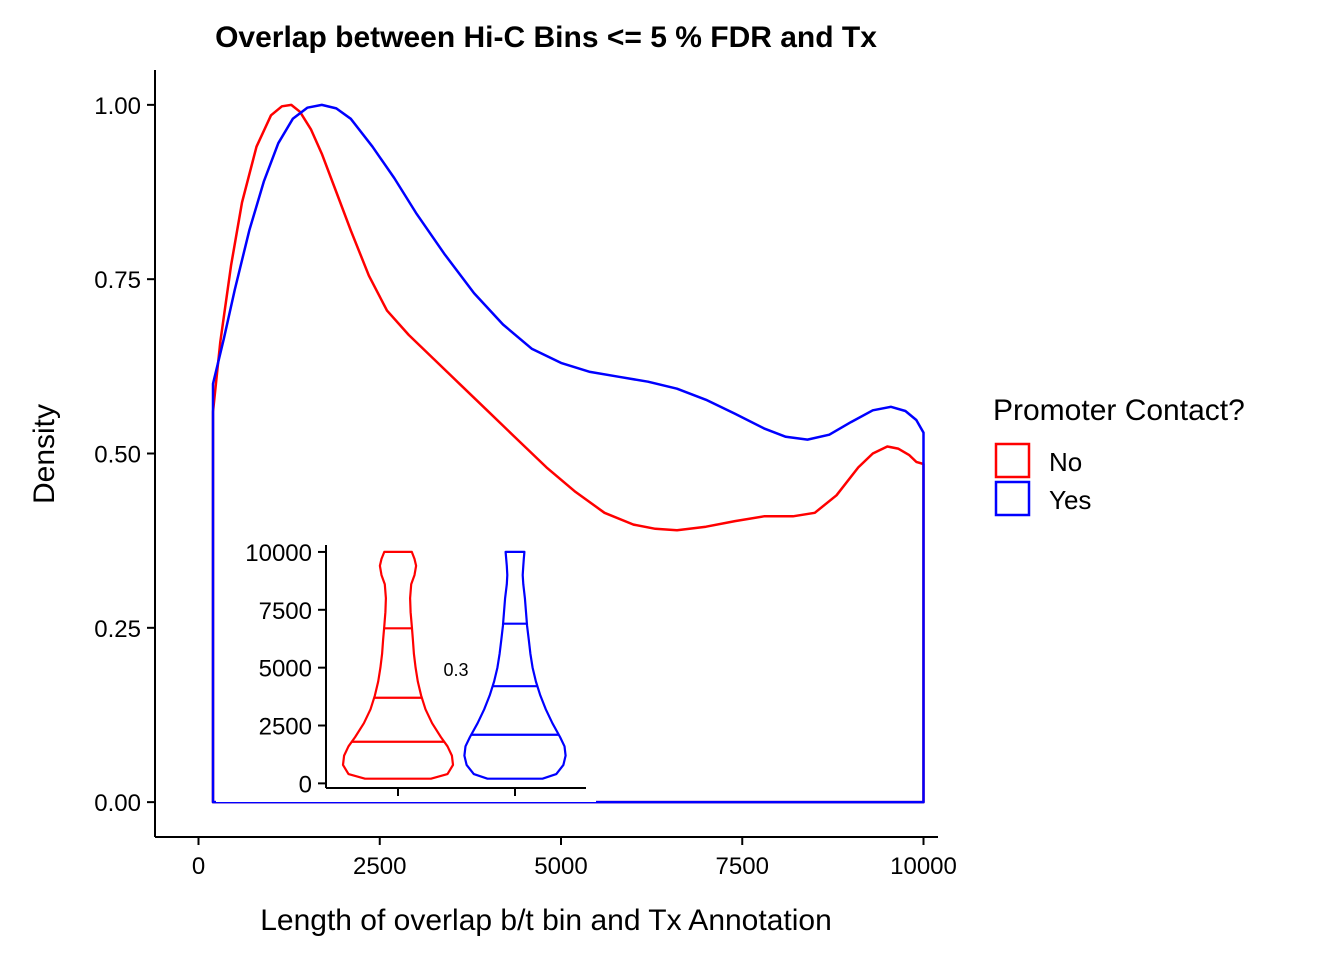  Describe the element at coordinates (198, 866) in the screenshot. I see `x-tick-label: 0` at that location.